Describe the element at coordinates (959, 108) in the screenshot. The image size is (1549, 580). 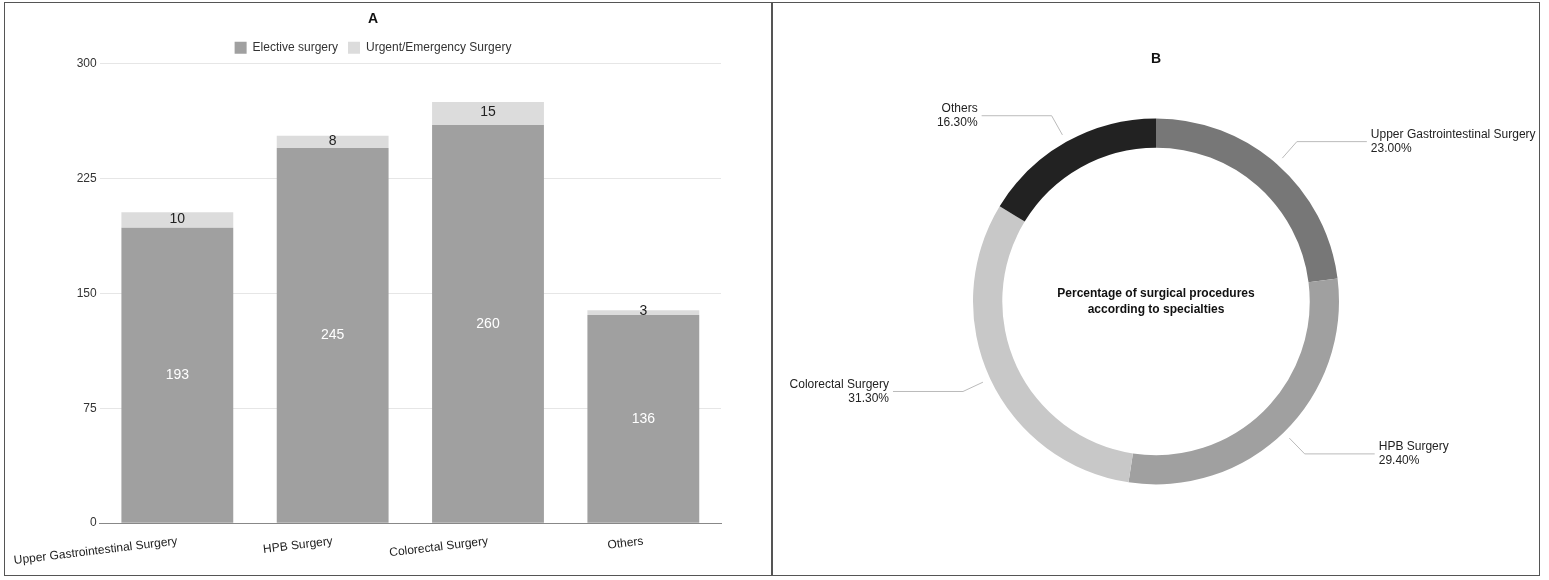
I see `slice-label: Others` at that location.